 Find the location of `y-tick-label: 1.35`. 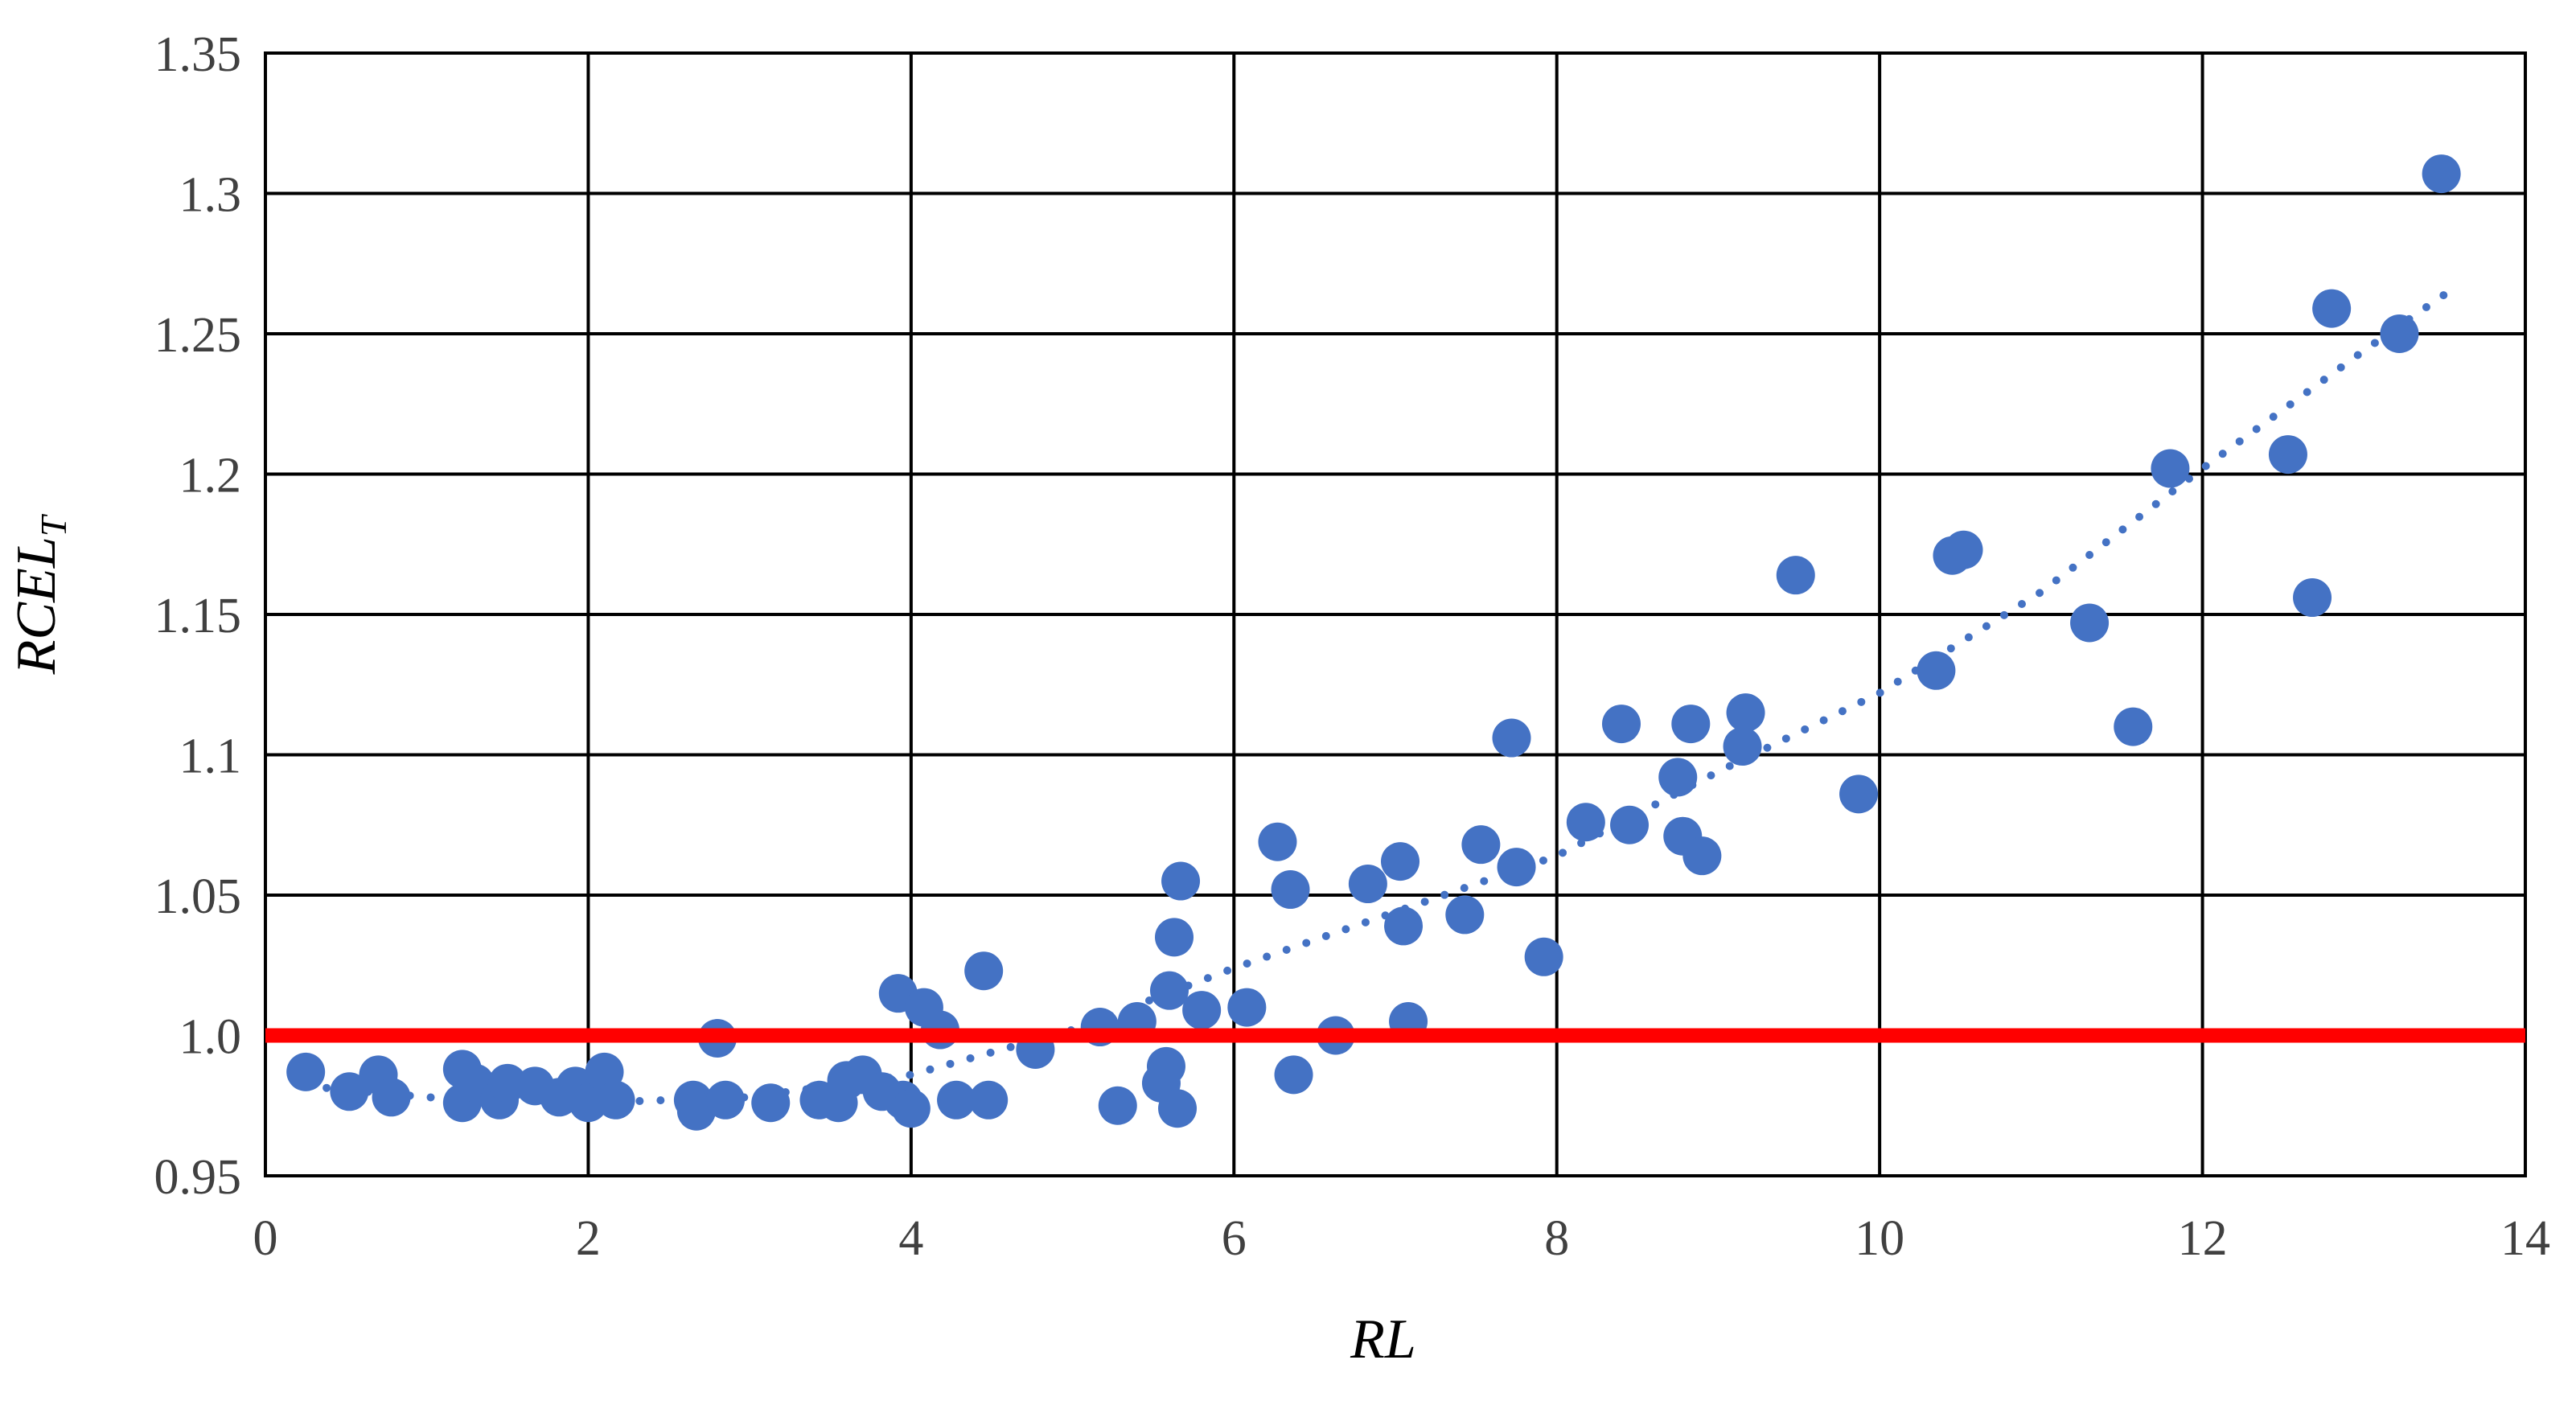

y-tick-label: 1.35 is located at coordinates (198, 54).